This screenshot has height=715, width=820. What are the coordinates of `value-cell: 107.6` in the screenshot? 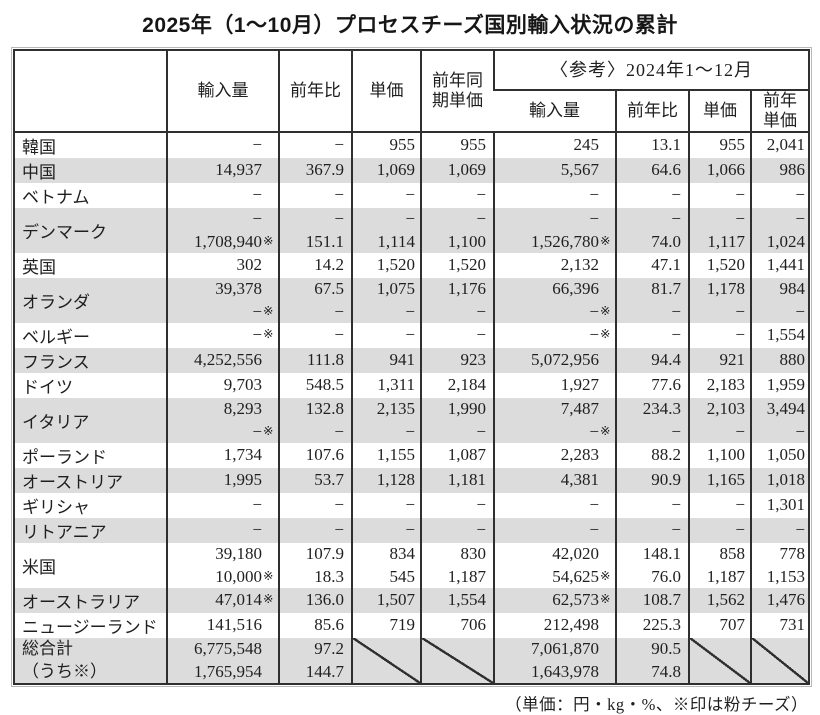 It's located at (315, 455).